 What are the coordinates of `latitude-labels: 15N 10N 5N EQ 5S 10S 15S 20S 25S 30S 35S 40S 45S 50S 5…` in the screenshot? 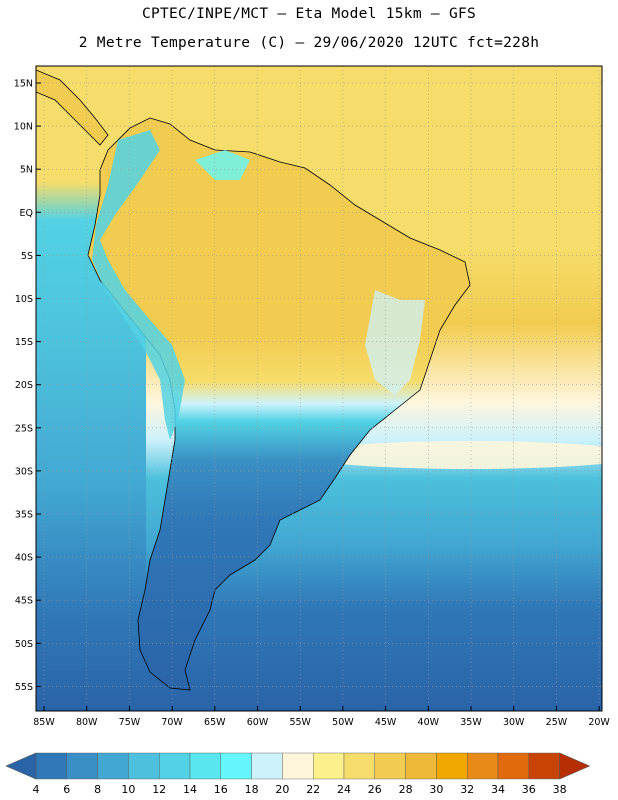 It's located at (27, 386).